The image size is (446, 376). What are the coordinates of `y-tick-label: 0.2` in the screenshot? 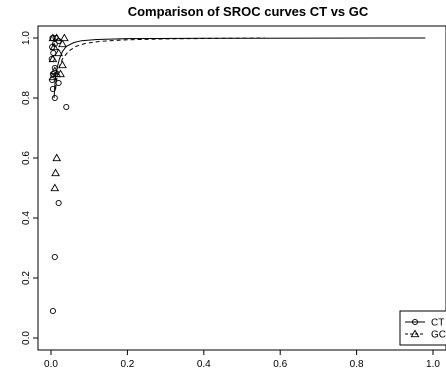 It's located at (26, 278).